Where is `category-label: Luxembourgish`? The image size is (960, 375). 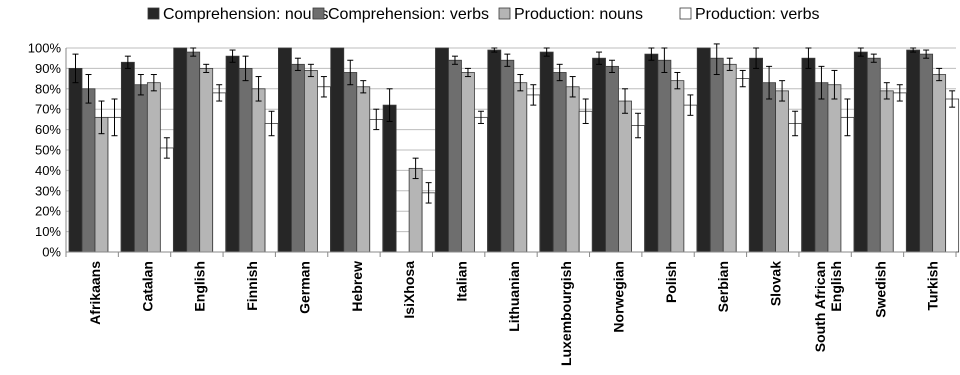 category-label: Luxembourgish is located at coordinates (566, 313).